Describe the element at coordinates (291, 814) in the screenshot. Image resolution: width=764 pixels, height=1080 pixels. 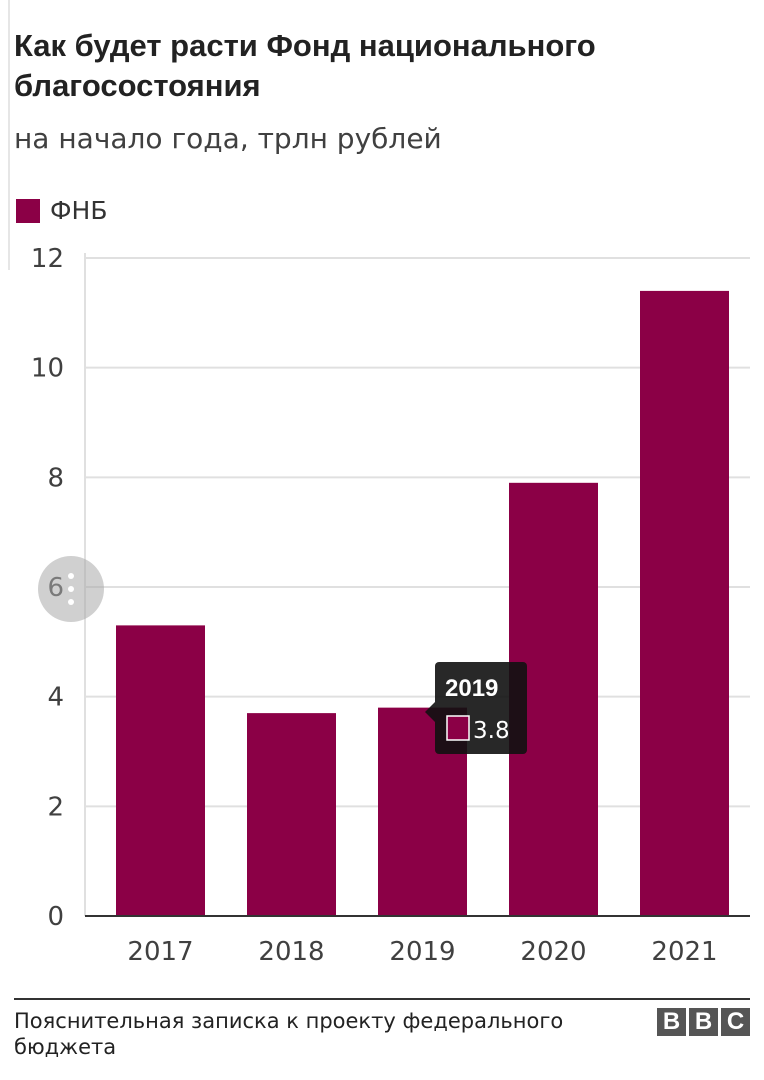
I see `bar-2018` at that location.